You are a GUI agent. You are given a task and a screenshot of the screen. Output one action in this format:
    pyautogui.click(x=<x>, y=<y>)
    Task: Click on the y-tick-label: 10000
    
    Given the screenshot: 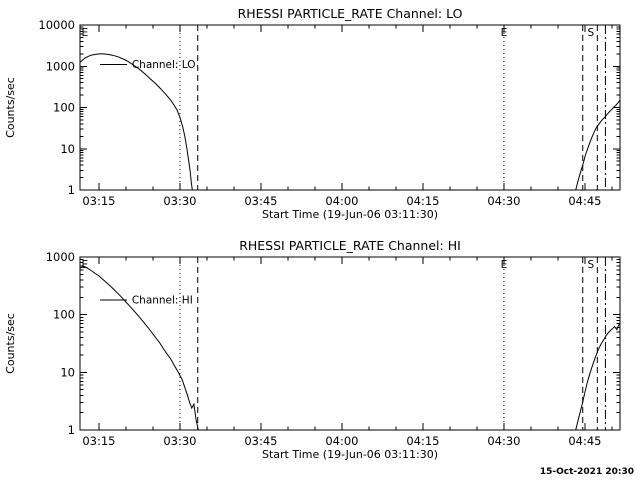 What is the action you would take?
    pyautogui.click(x=56, y=25)
    